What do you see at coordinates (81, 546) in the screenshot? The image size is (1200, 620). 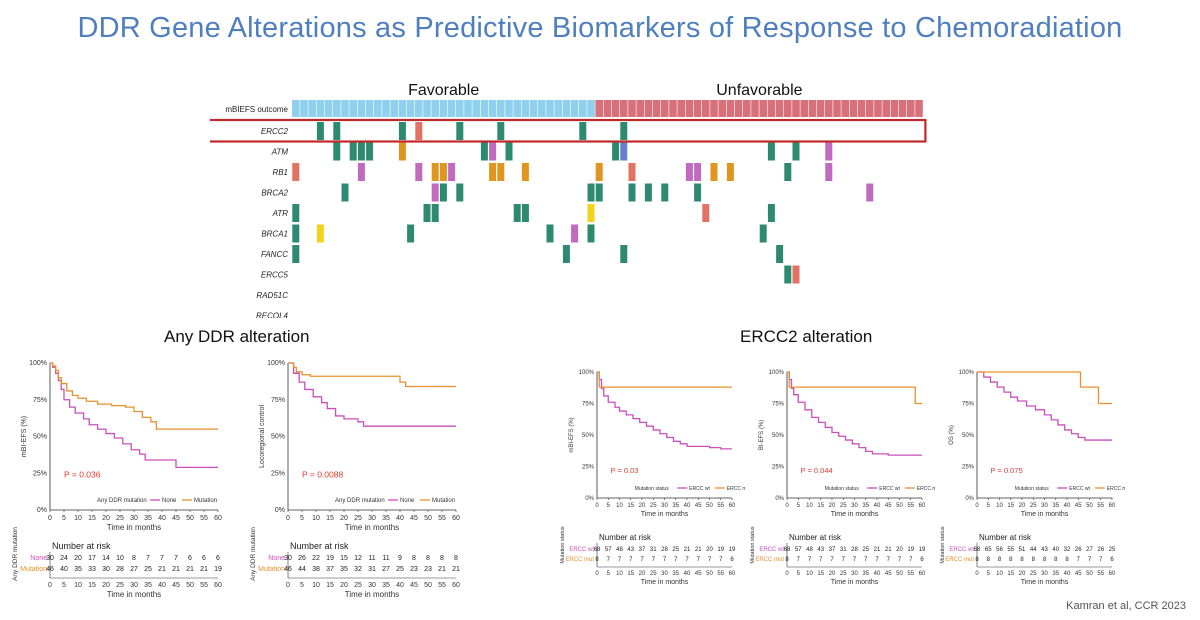 I see `risk-table-title: Number at risk` at bounding box center [81, 546].